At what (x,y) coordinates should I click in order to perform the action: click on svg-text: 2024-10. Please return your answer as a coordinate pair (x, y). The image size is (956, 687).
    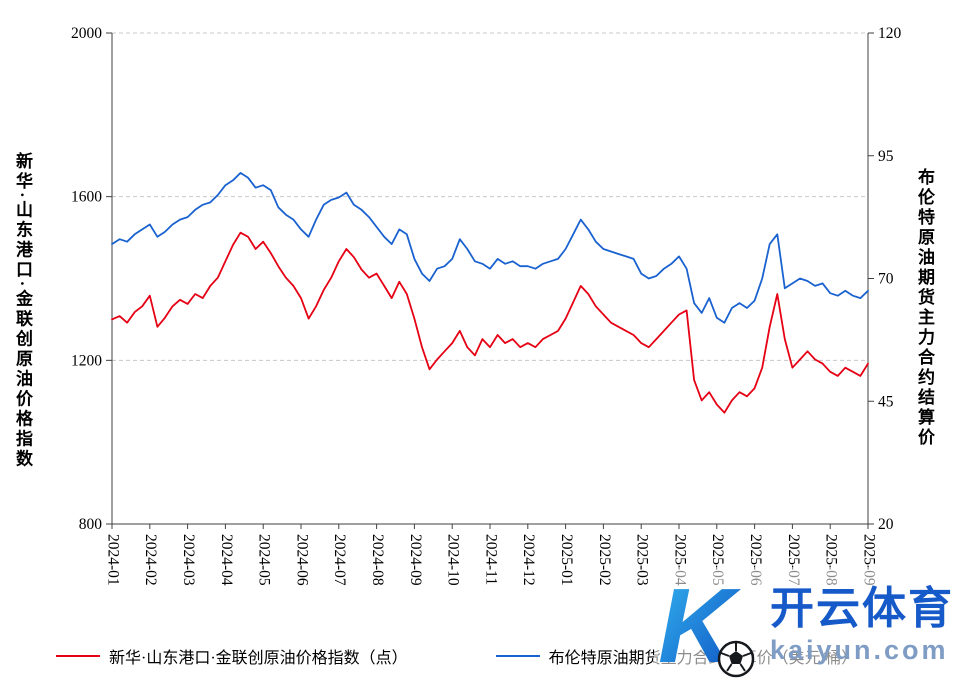
    Looking at the image, I should click on (453, 560).